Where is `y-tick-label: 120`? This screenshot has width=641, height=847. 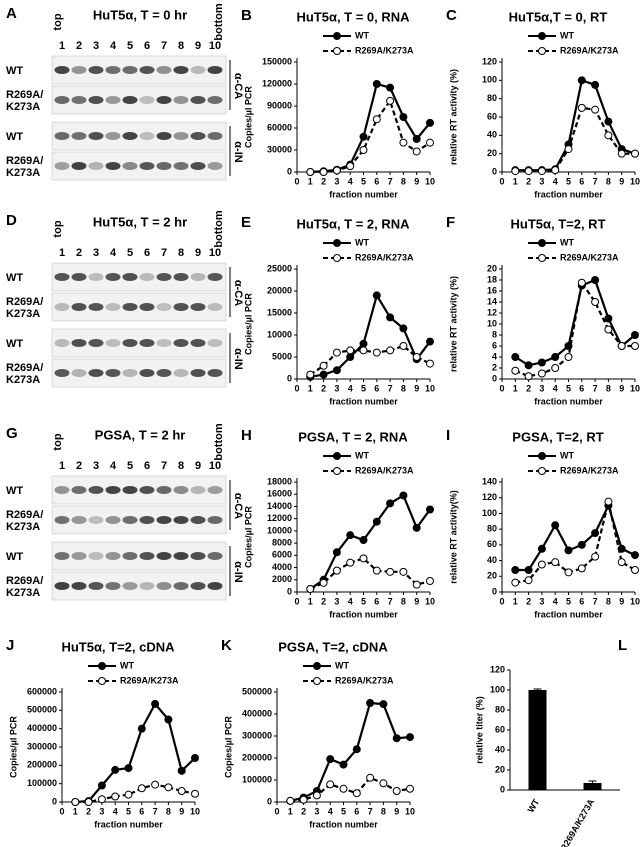 y-tick-label: 120 is located at coordinates (489, 61).